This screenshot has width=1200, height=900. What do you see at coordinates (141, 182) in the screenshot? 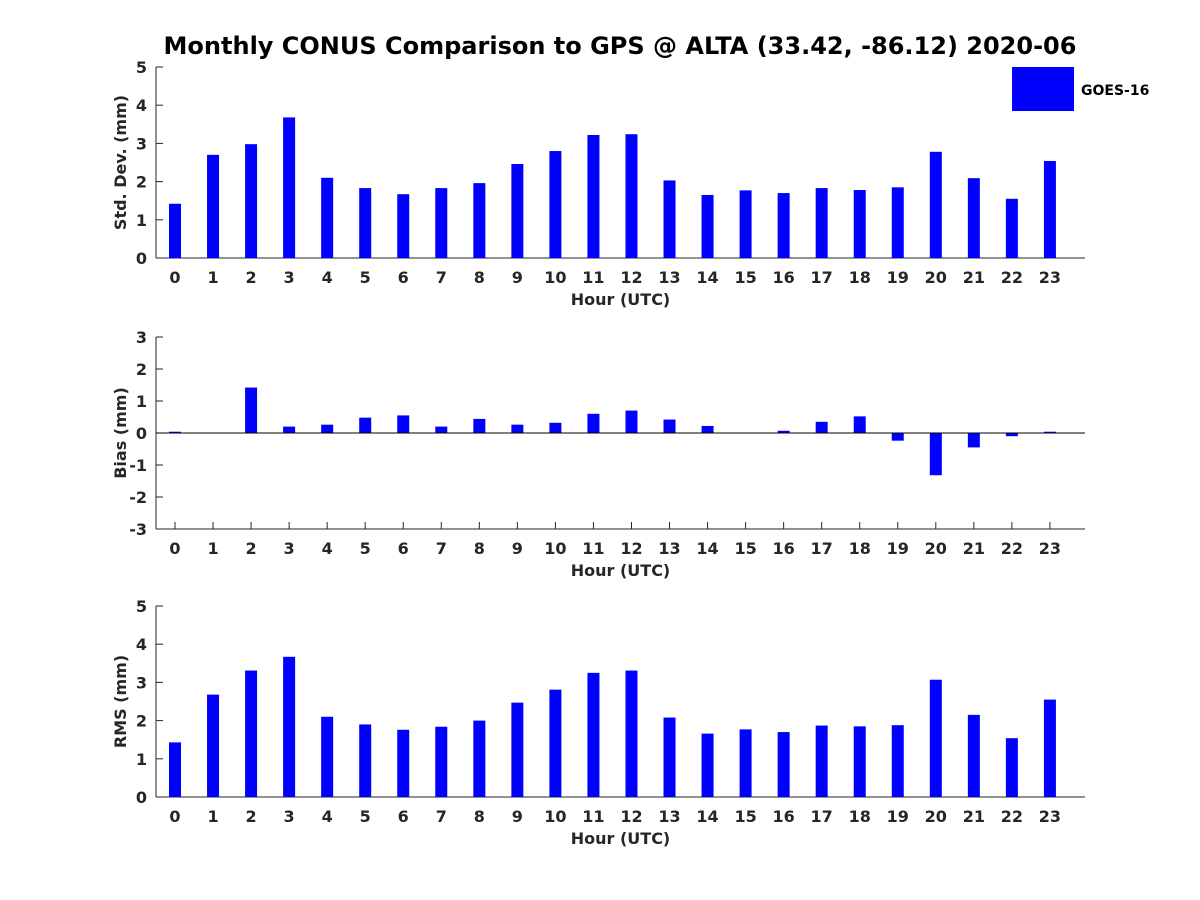
I see `y-tick-label: 2` at bounding box center [141, 182].